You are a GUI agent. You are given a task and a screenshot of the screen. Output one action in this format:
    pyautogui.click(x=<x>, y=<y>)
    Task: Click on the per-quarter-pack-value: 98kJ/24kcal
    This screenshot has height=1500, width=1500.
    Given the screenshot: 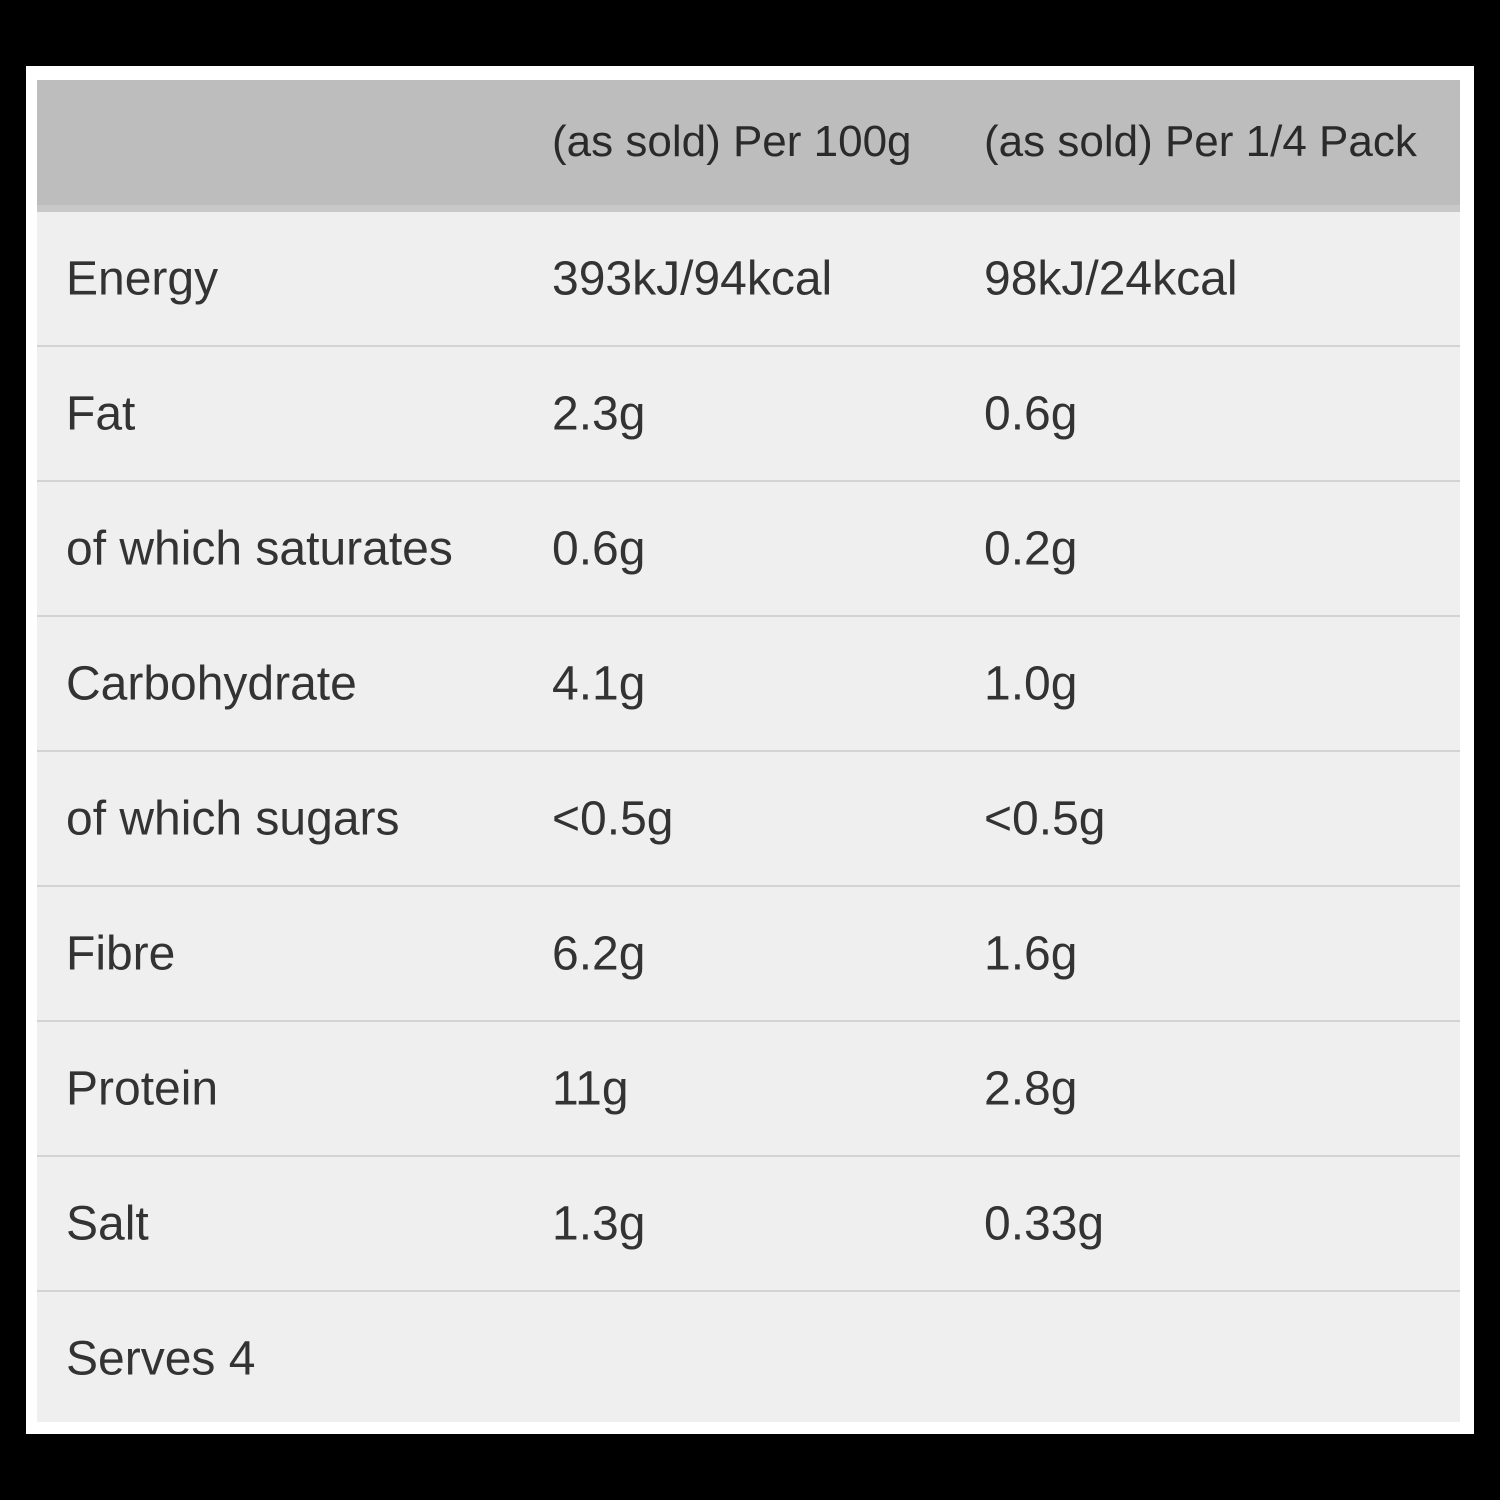 What is the action you would take?
    pyautogui.click(x=1111, y=278)
    